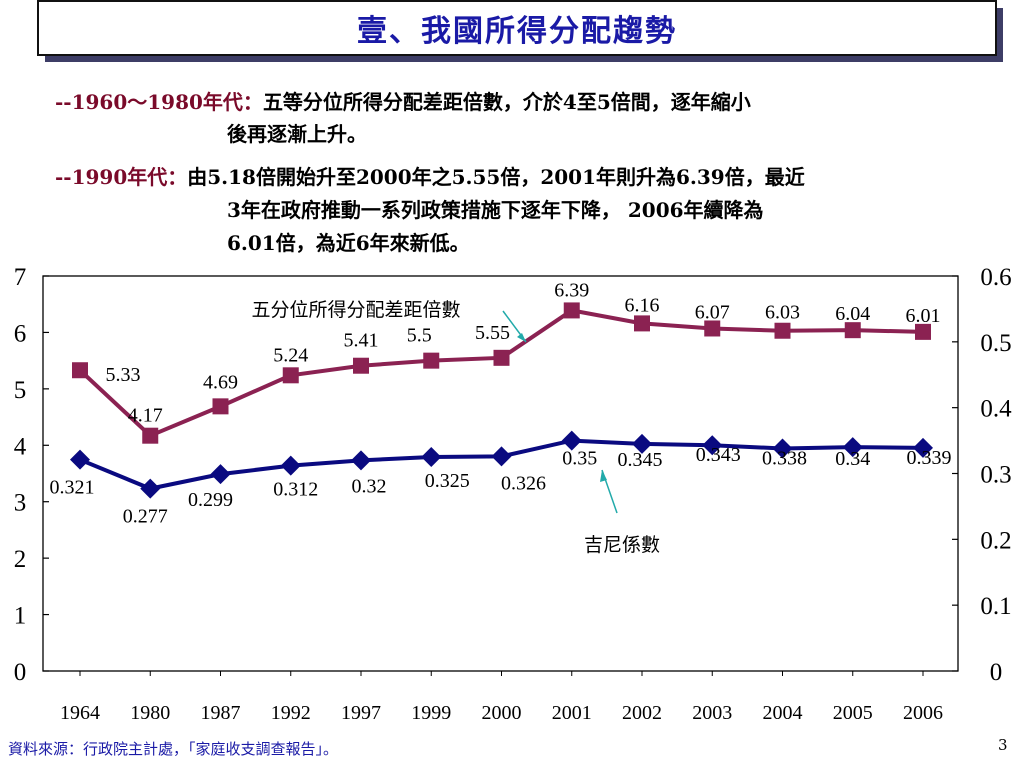 This screenshot has height=768, width=1024. What do you see at coordinates (20, 616) in the screenshot?
I see `left-tick-label: 1` at bounding box center [20, 616].